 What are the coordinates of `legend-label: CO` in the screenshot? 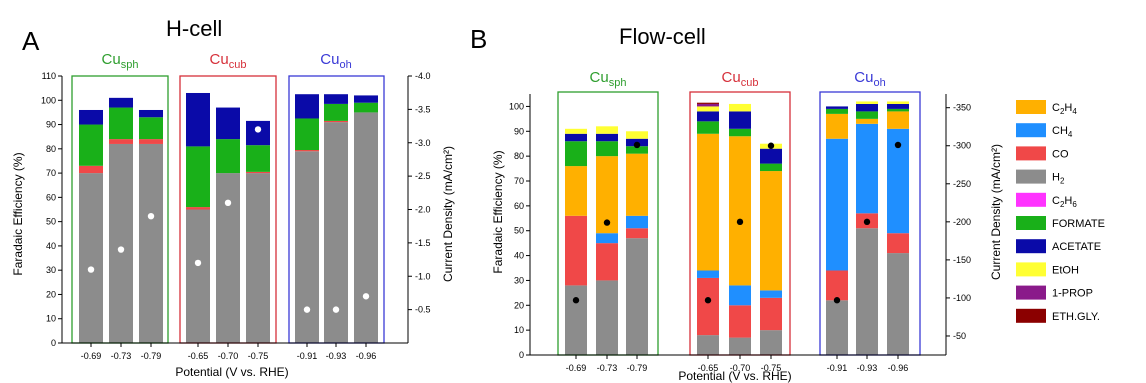 It's located at (1060, 154).